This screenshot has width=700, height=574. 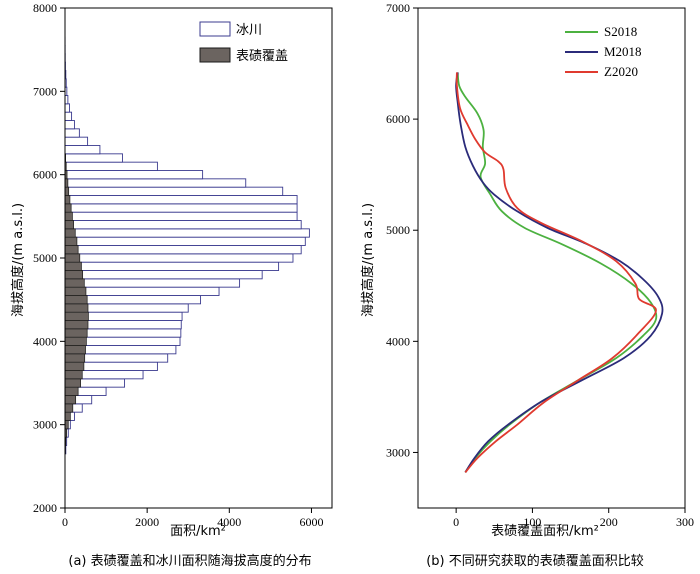 I want to click on legend-swatch-glacier, so click(x=215, y=29).